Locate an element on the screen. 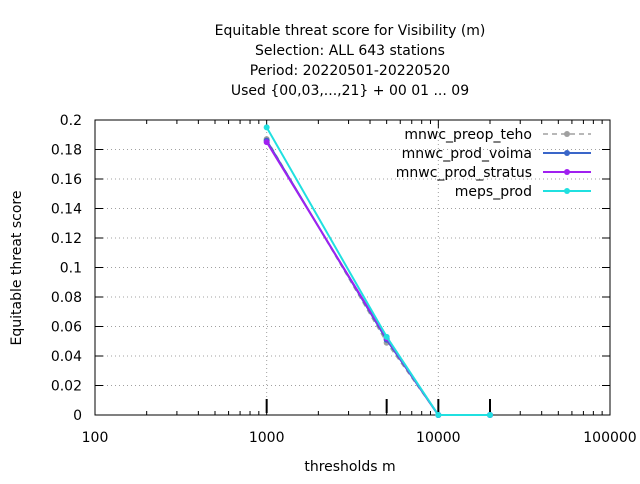 The width and height of the screenshot is (640, 484). y-tick-label: 0.04 is located at coordinates (66, 357).